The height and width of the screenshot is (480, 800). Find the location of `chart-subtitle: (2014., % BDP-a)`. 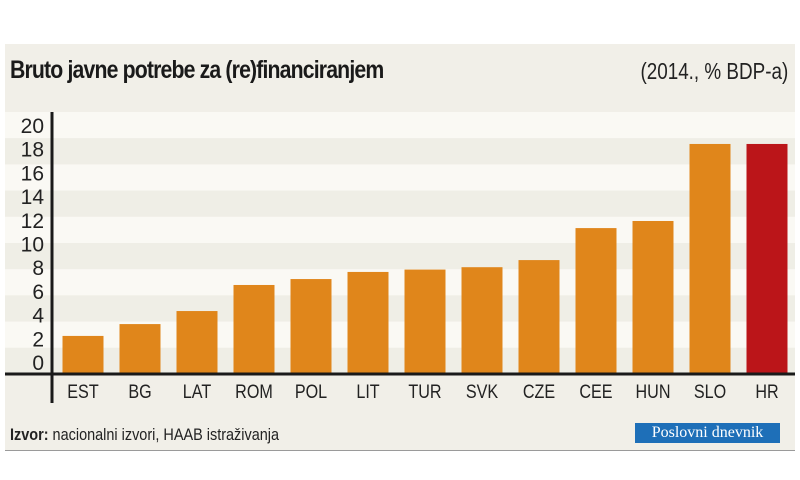

chart-subtitle: (2014., % BDP-a) is located at coordinates (714, 71).